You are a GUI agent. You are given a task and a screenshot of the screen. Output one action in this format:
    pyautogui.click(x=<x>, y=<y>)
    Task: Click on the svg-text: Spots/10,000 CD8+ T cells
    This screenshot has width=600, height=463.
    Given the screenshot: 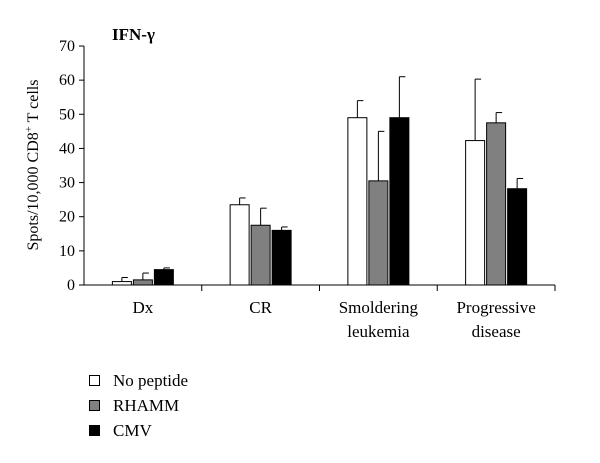 What is the action you would take?
    pyautogui.click(x=32, y=165)
    